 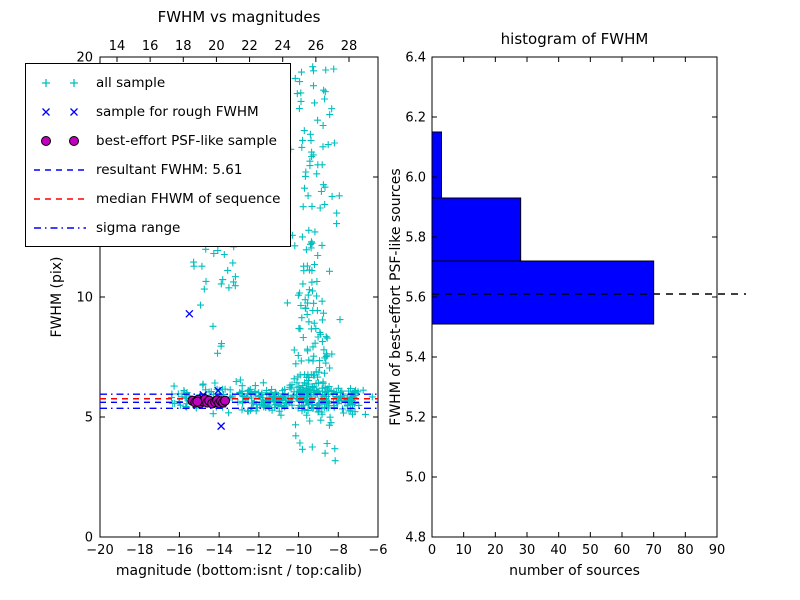 I want to click on left-plot-title: FWHM vs magnitudes, so click(x=239, y=17).